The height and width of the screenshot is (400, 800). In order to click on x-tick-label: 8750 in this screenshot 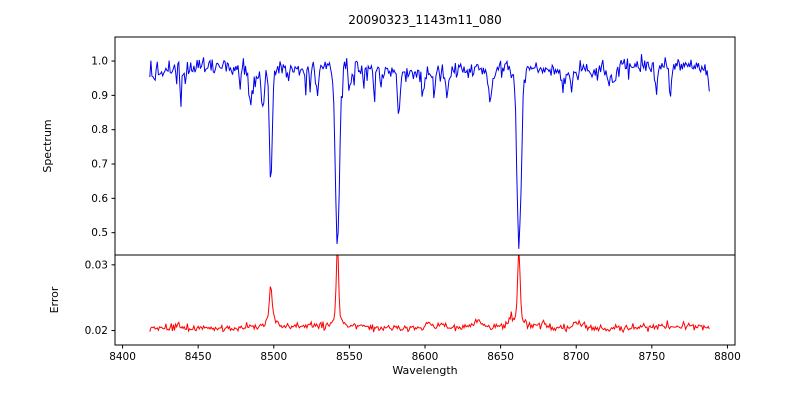, I will do `click(651, 357)`.